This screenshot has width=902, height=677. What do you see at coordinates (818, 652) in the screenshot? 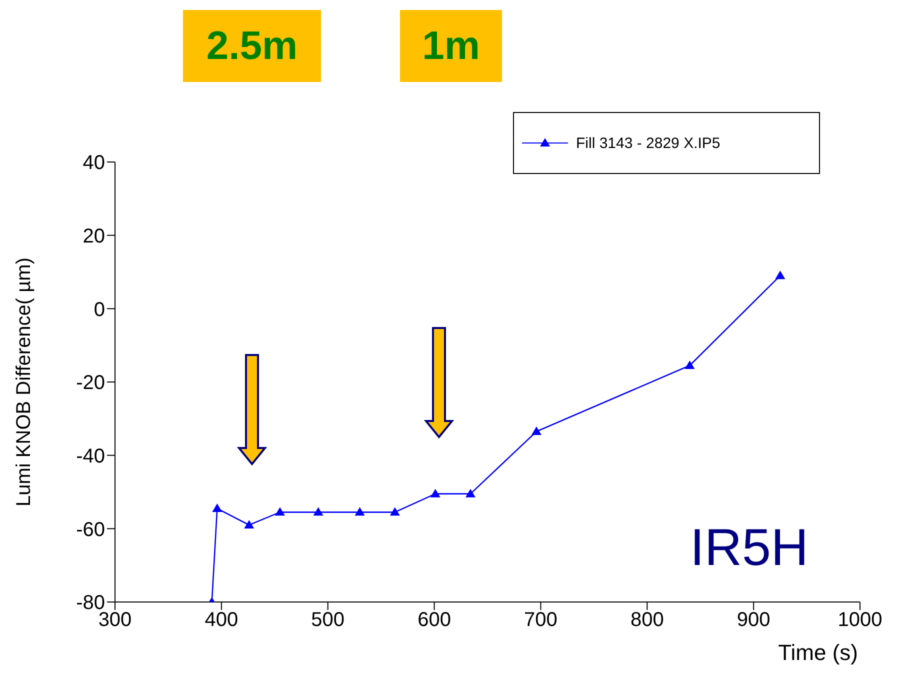
I see `x-axis-title: Time (s)` at bounding box center [818, 652].